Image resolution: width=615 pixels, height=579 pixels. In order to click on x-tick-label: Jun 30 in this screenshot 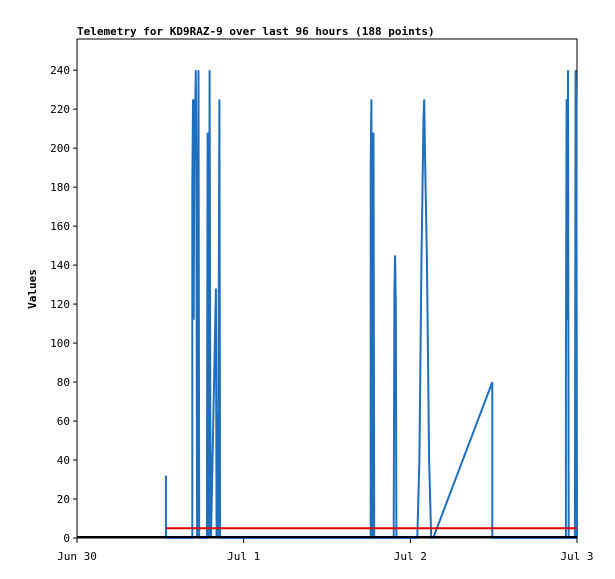, I will do `click(77, 556)`.